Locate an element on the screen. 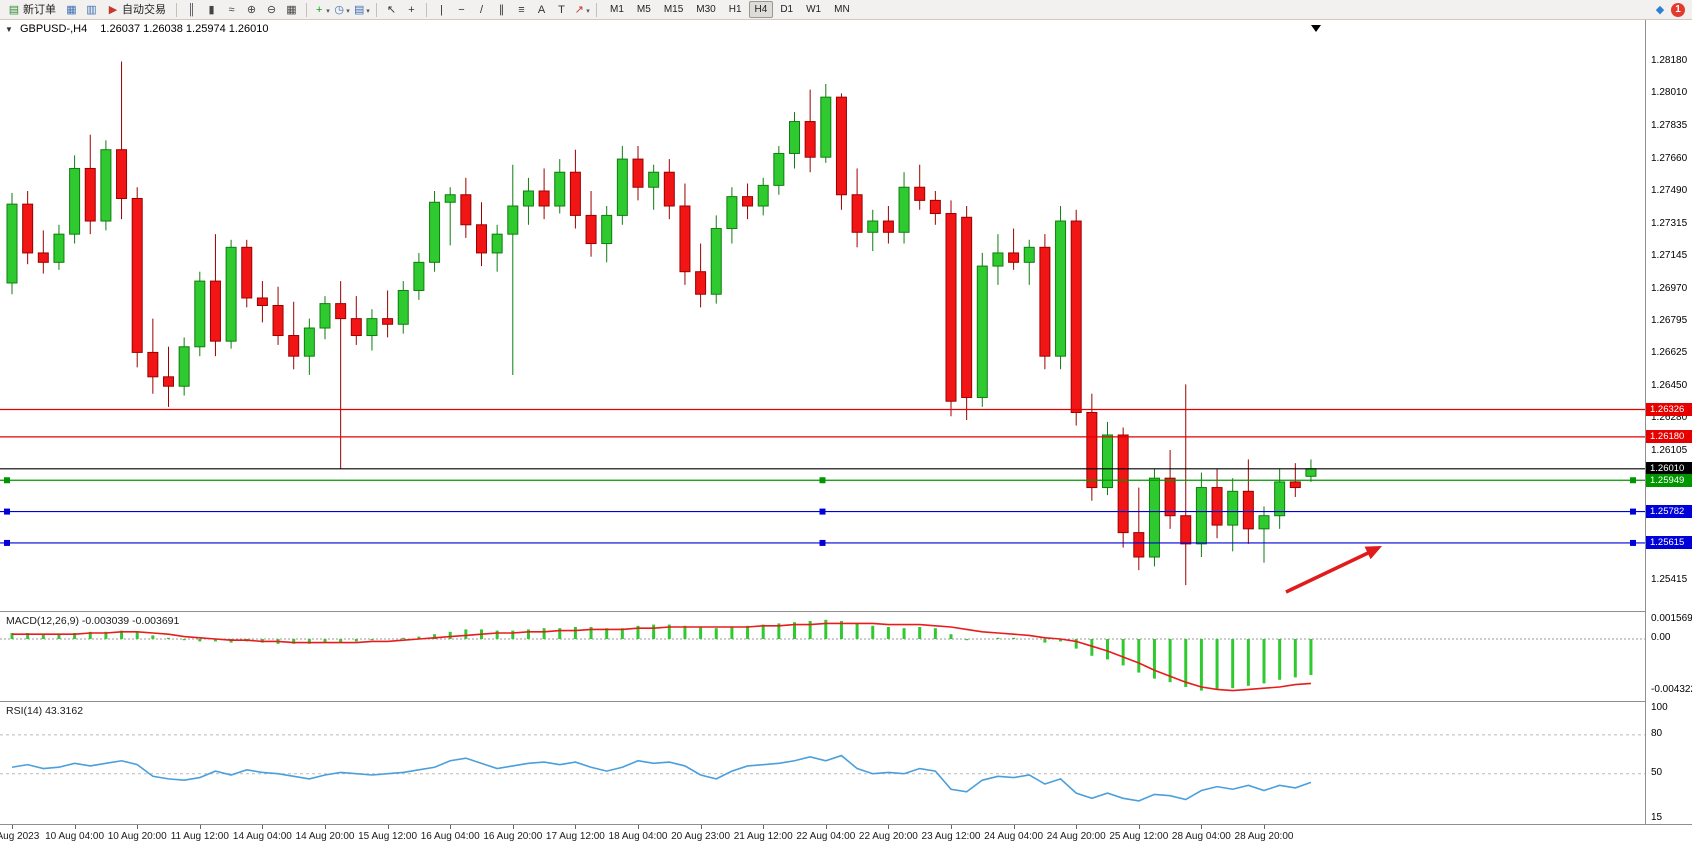 Image resolution: width=1692 pixels, height=851 pixels. chart-menu-icon: ▼ is located at coordinates (9, 29).